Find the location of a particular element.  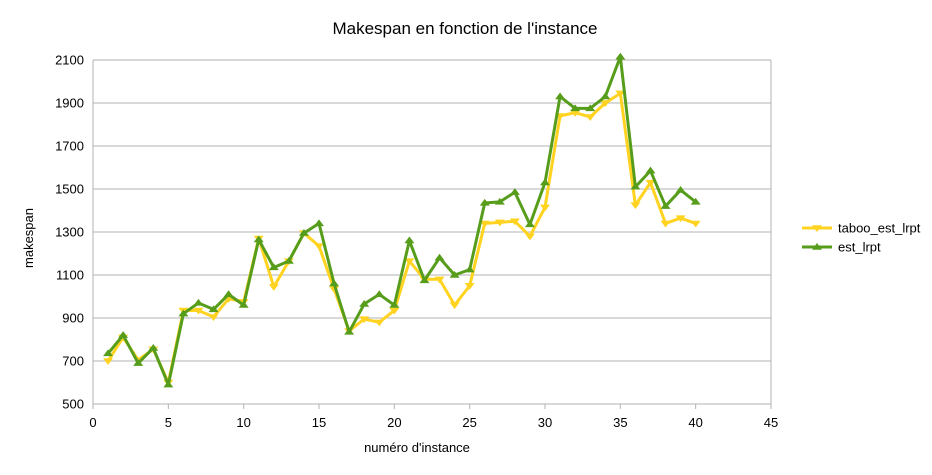

x-tick-label: 35 is located at coordinates (620, 422).